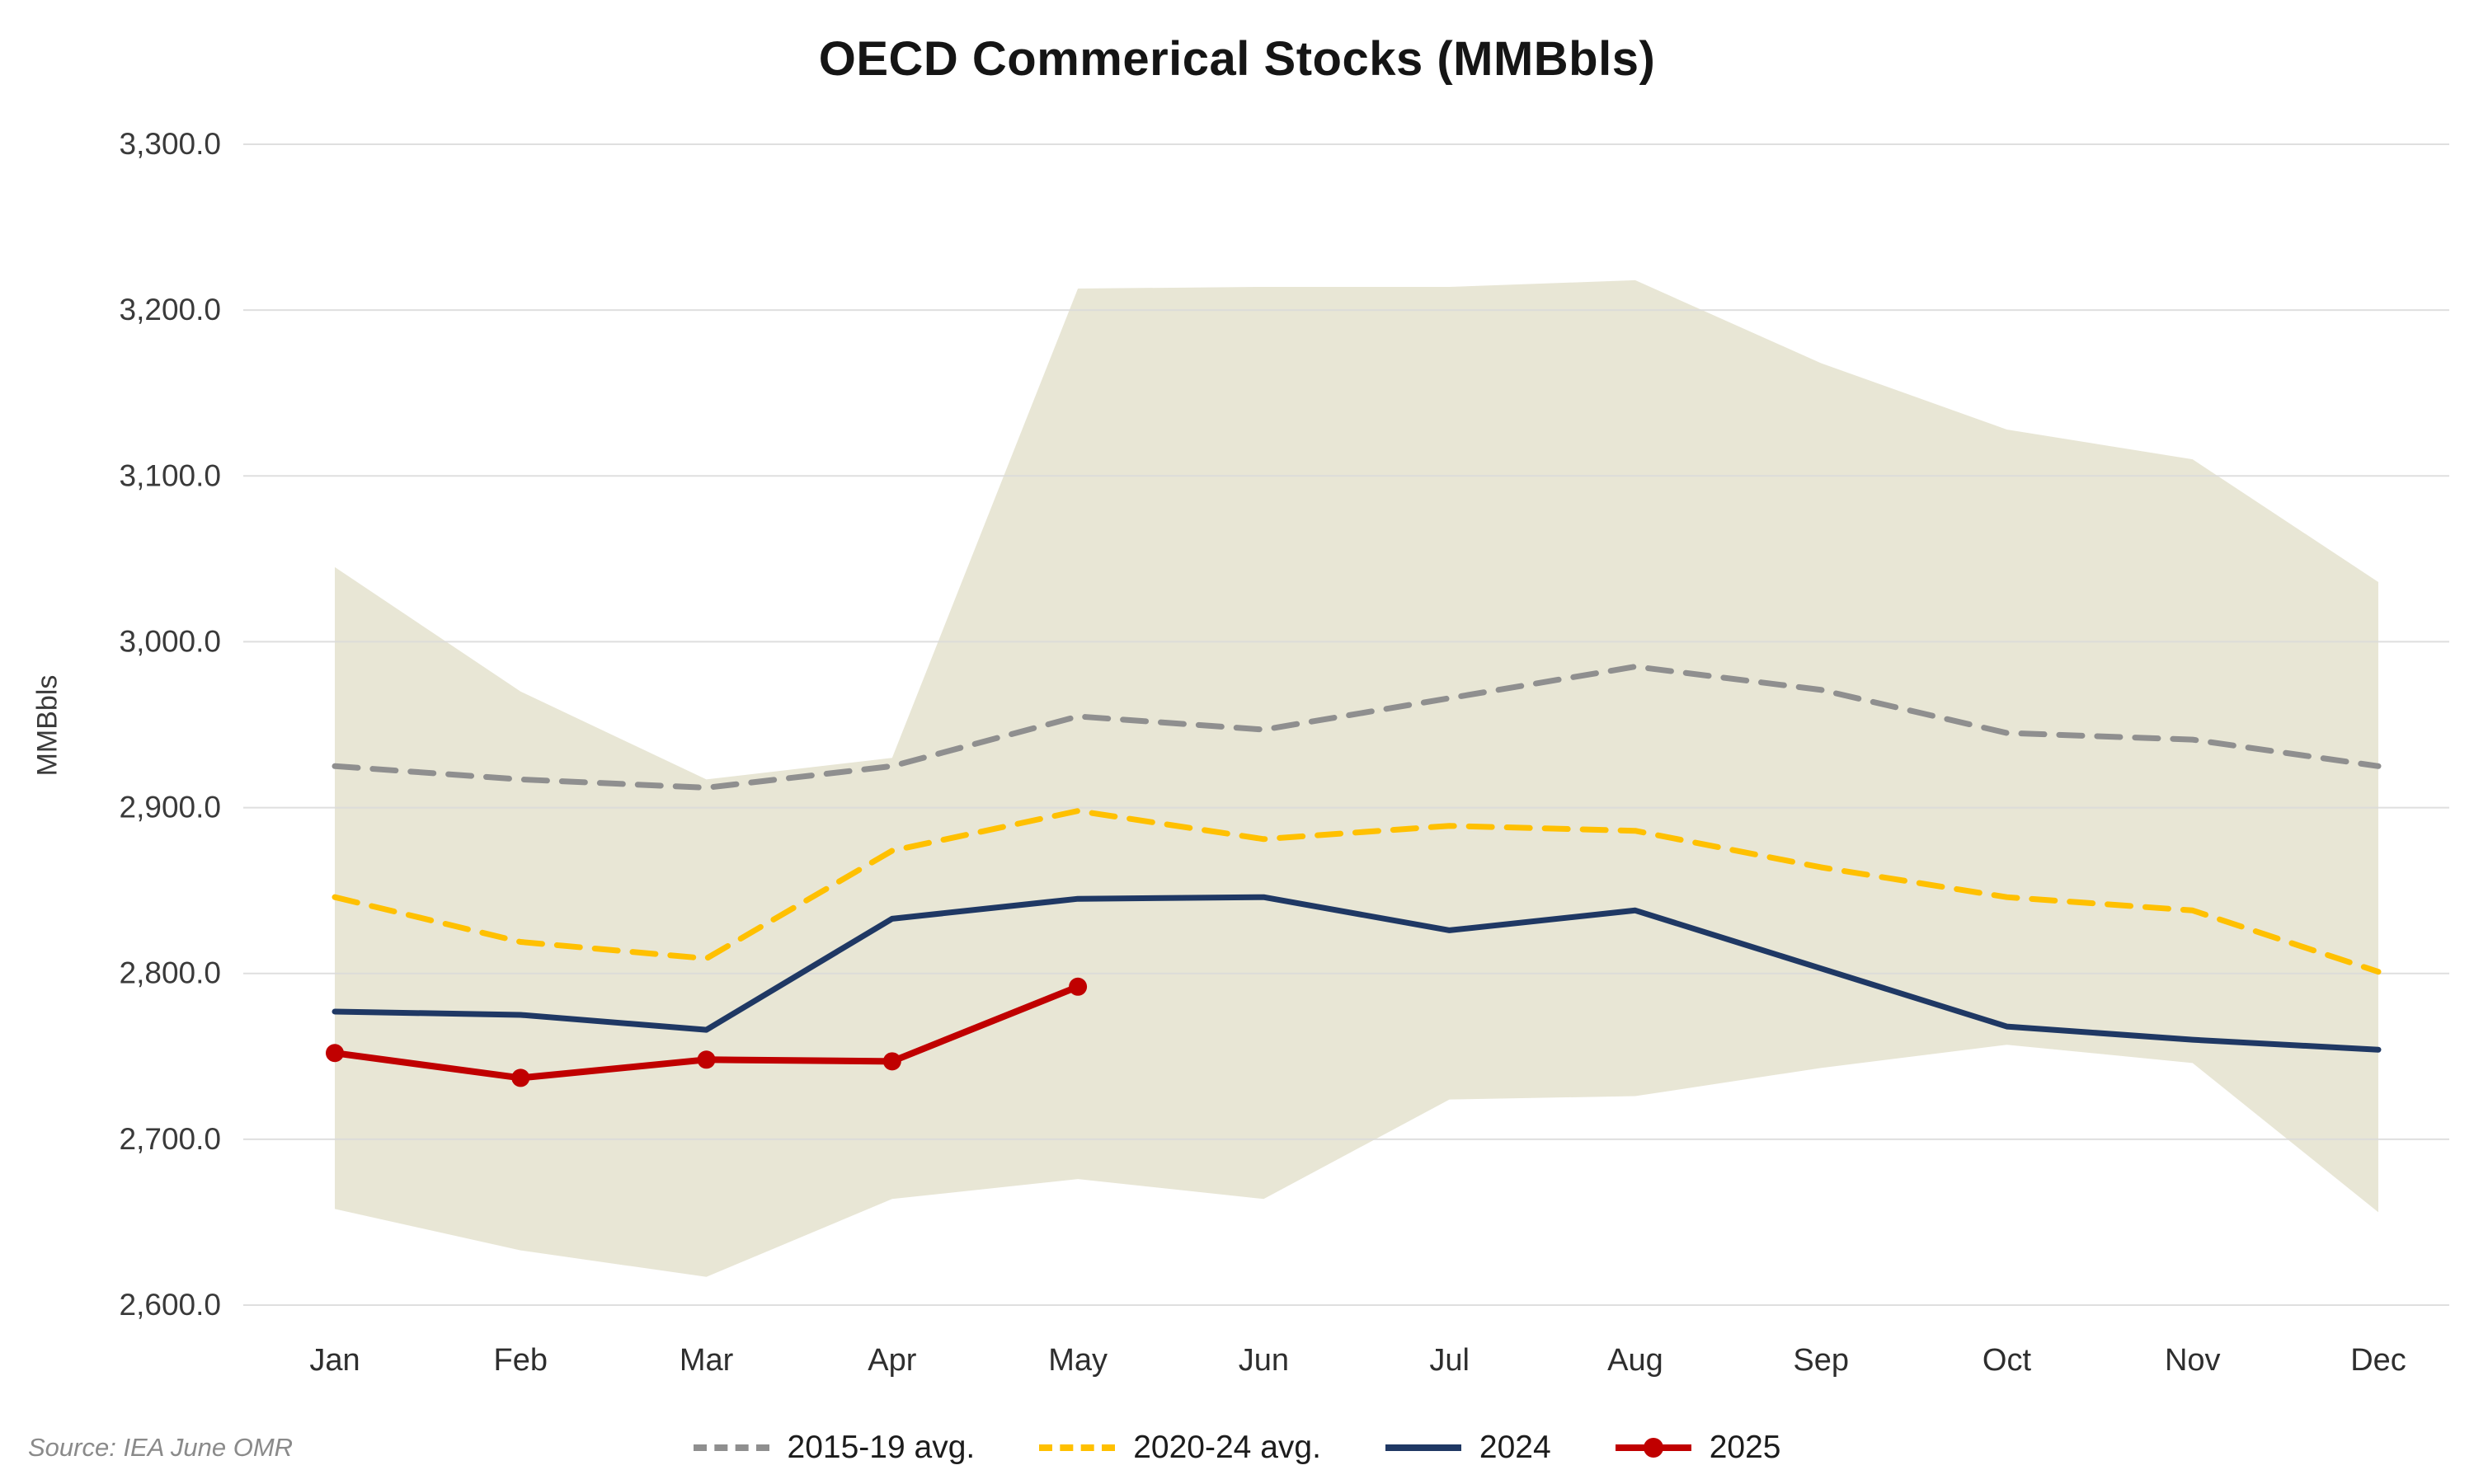  What do you see at coordinates (2007, 1360) in the screenshot?
I see `x-tick-label: Oct` at bounding box center [2007, 1360].